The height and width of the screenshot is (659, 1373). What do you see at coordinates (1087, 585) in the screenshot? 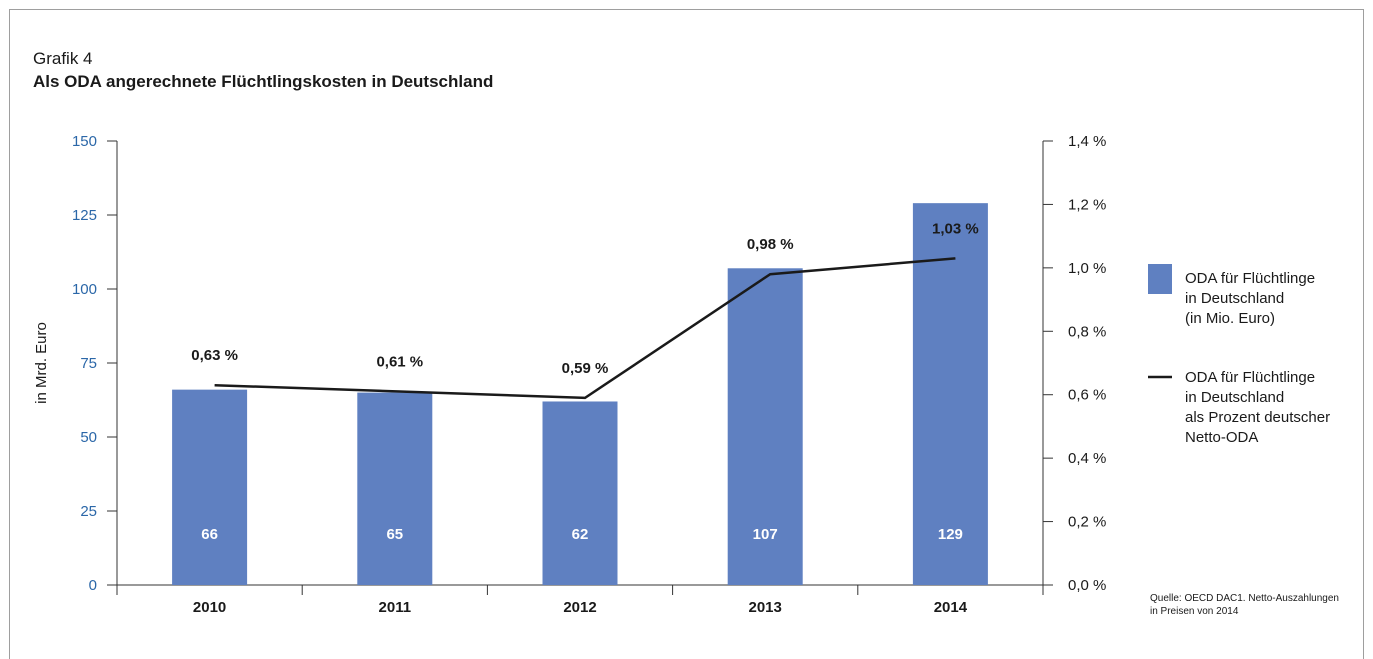
I see `right-tick-label: 0,0 %` at bounding box center [1087, 585].